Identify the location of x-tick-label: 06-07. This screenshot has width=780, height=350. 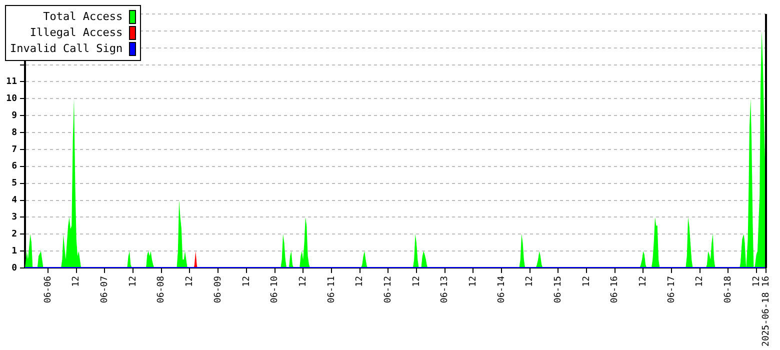
(105, 290).